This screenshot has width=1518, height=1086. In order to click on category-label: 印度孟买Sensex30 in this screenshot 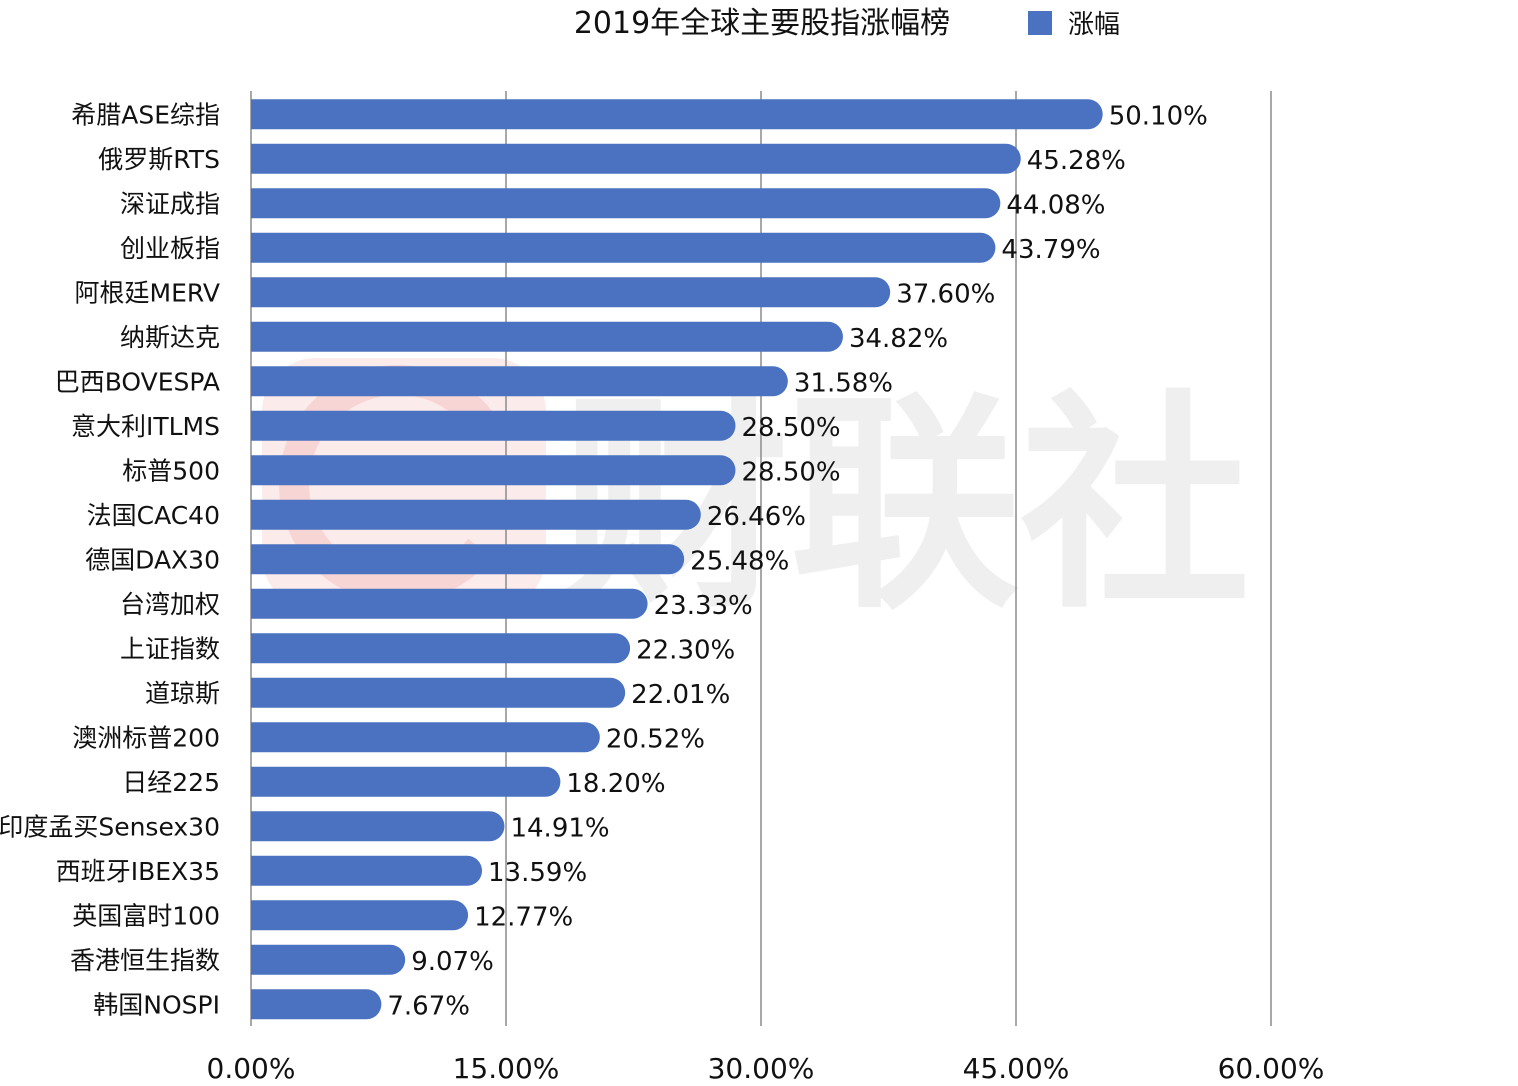, I will do `click(110, 826)`.